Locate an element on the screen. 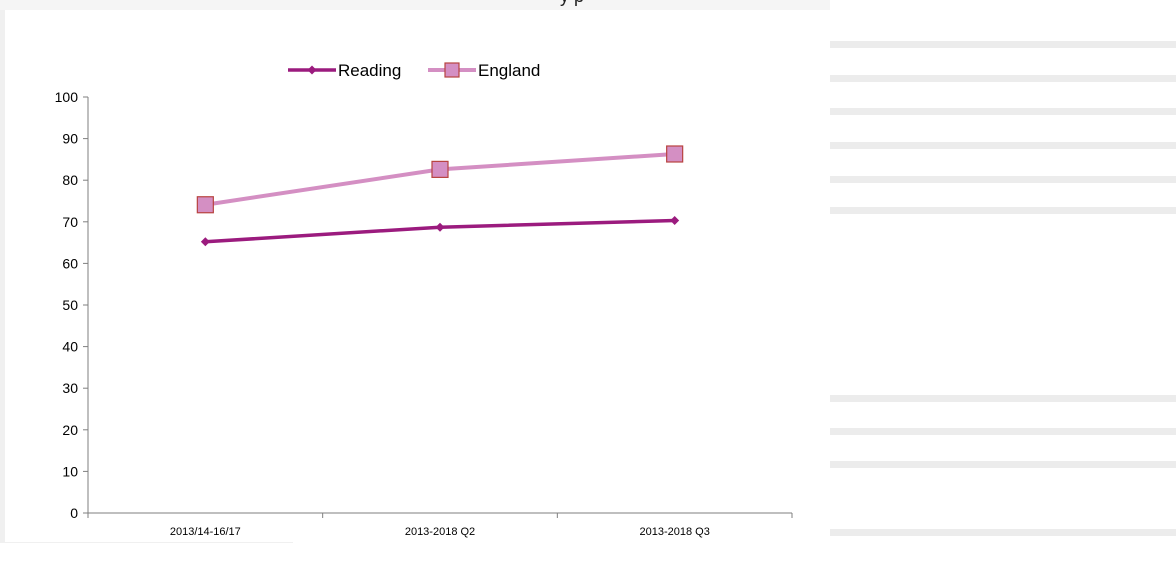  bottom-strip is located at coordinates (588, 553).